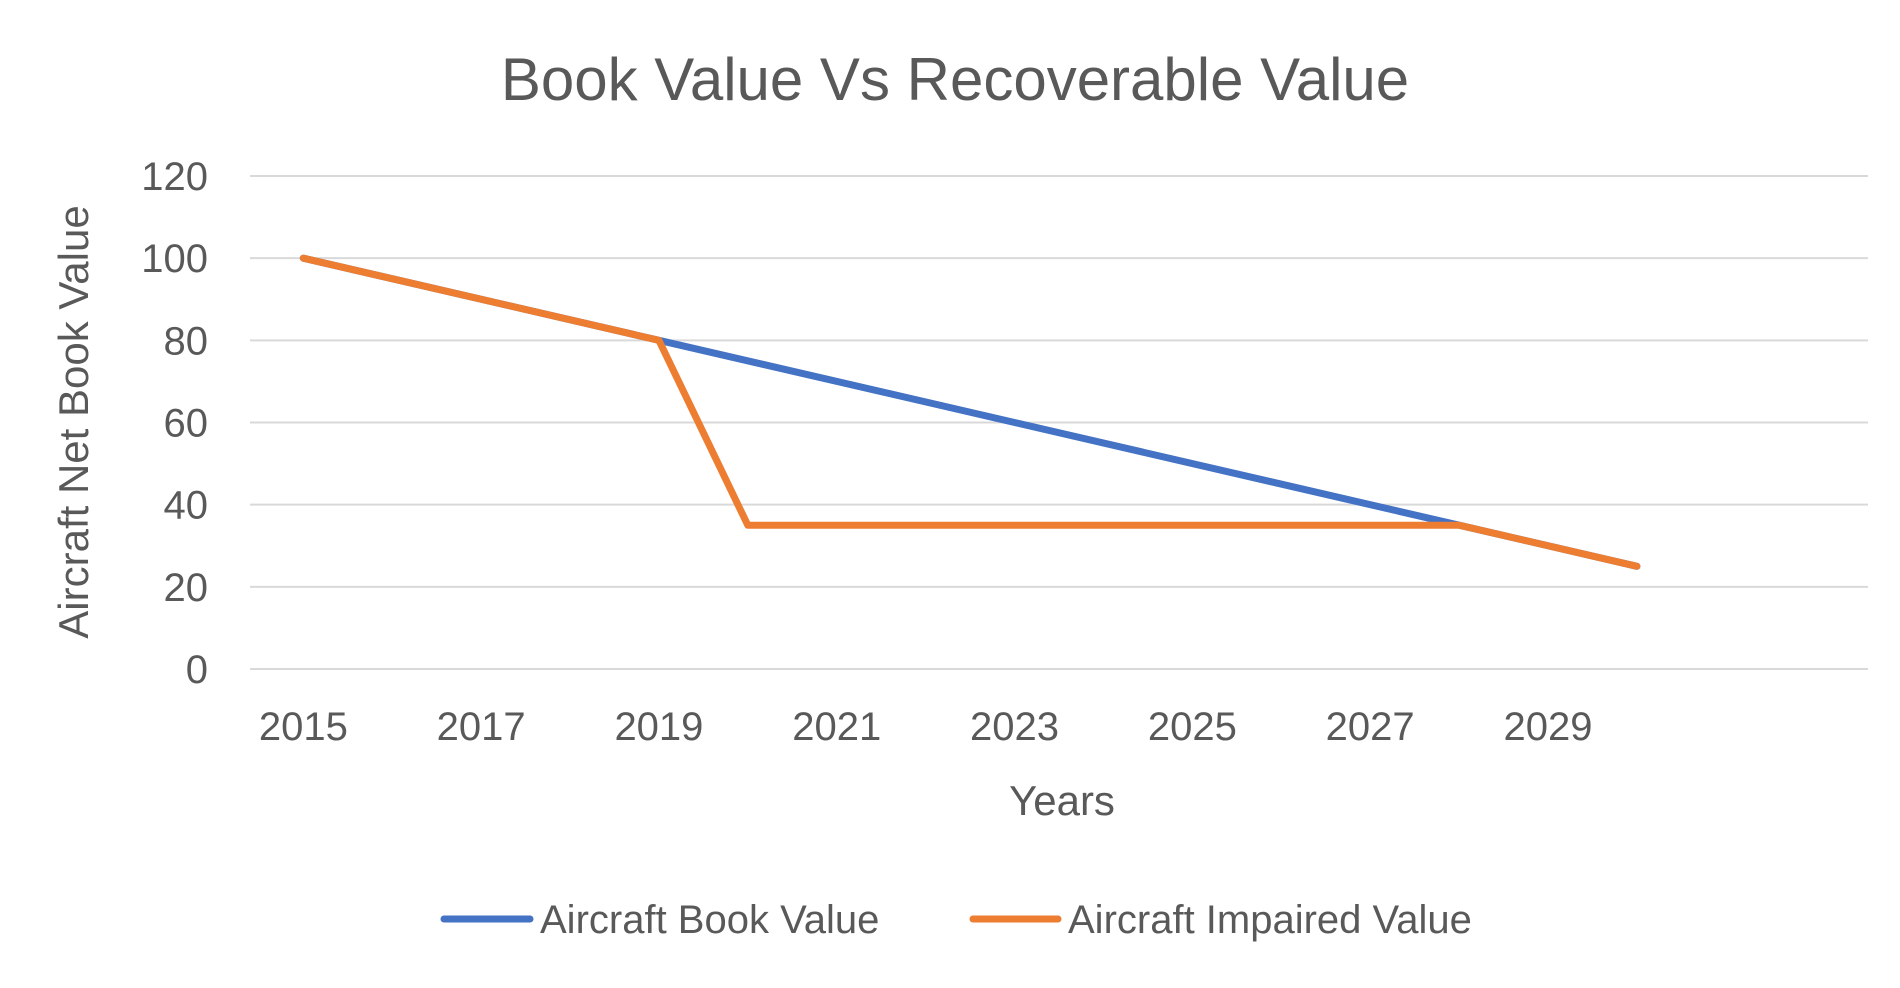 The width and height of the screenshot is (1900, 988). What do you see at coordinates (658, 727) in the screenshot?
I see `x-tick-label: 2019` at bounding box center [658, 727].